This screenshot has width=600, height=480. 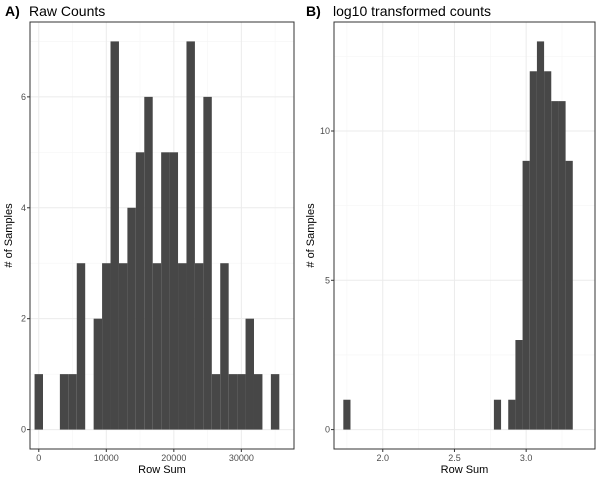 I want to click on a-y-tick-label: 4, so click(x=23, y=208).